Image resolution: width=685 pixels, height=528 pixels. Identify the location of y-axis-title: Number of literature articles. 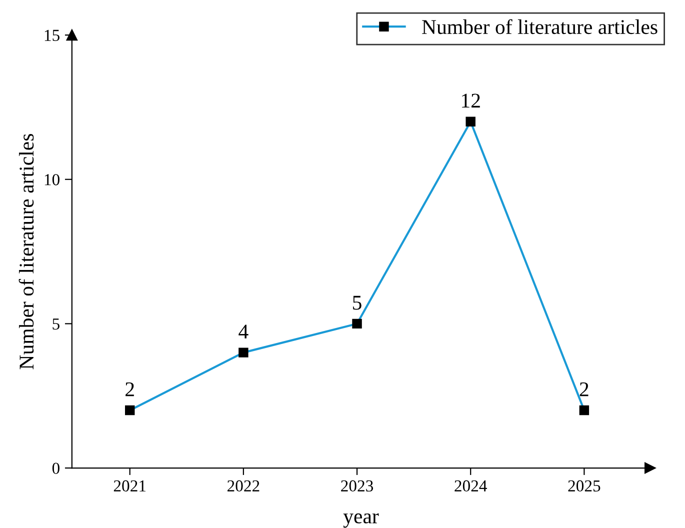
(26, 252).